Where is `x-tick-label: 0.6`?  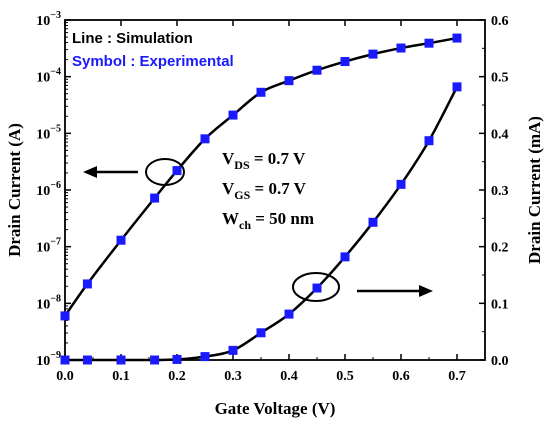
x-tick-label: 0.6 is located at coordinates (401, 376).